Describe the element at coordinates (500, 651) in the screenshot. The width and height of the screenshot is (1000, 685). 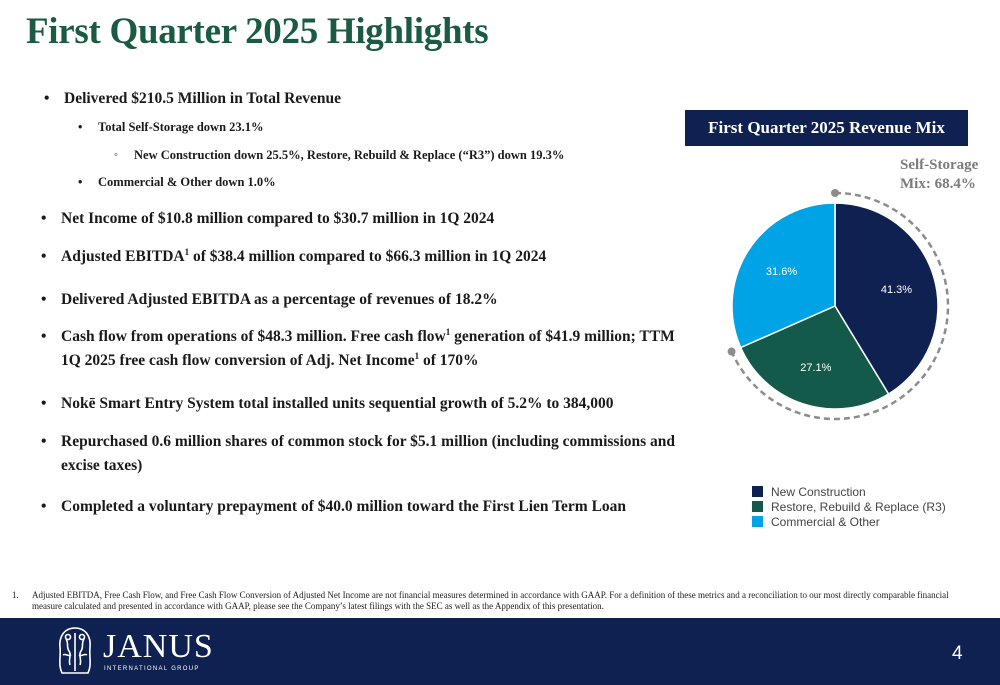
I see `footer-bar: JANUS INTERNATIONAL GROUP 4` at that location.